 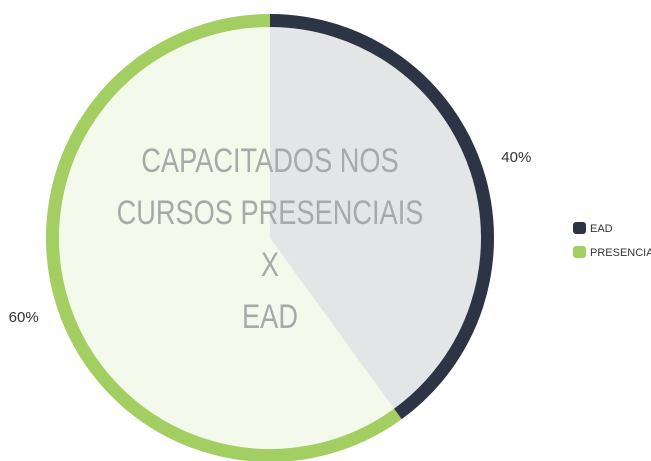 What do you see at coordinates (270, 213) in the screenshot?
I see `chart-title: CURSOS PRESENCIAIS` at bounding box center [270, 213].